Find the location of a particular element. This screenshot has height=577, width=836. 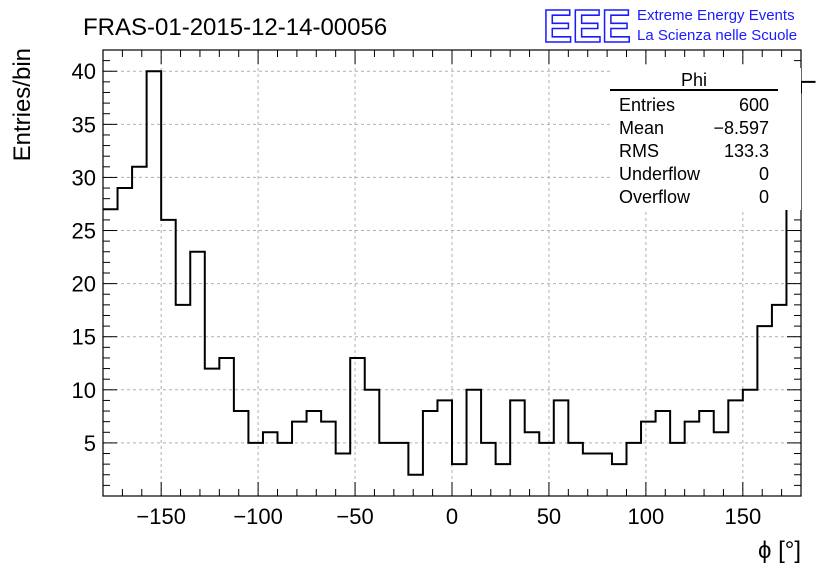

stats-row-label: Overflow is located at coordinates (655, 197).